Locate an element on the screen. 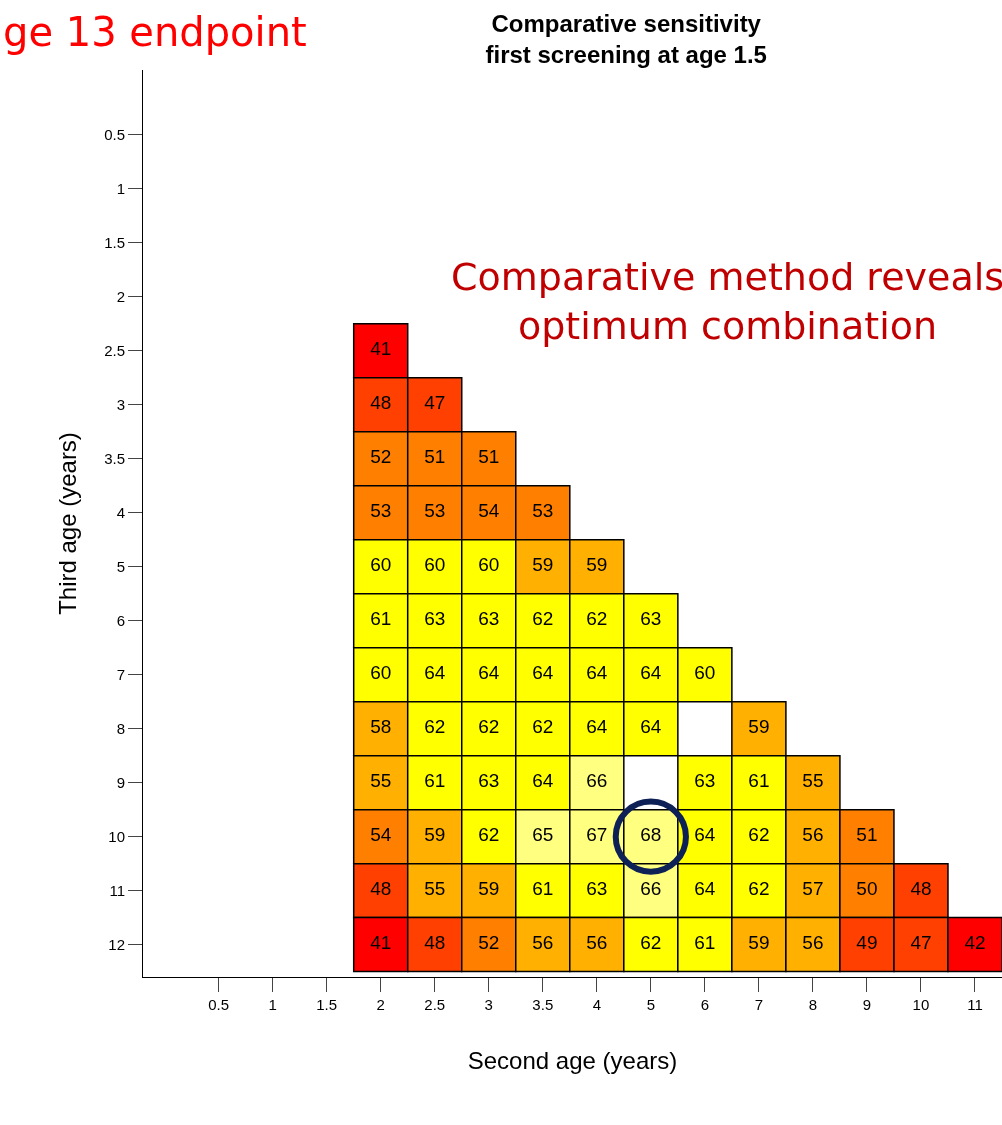 The image size is (1002, 1125). x-tick-label: 1.5 is located at coordinates (327, 1004).